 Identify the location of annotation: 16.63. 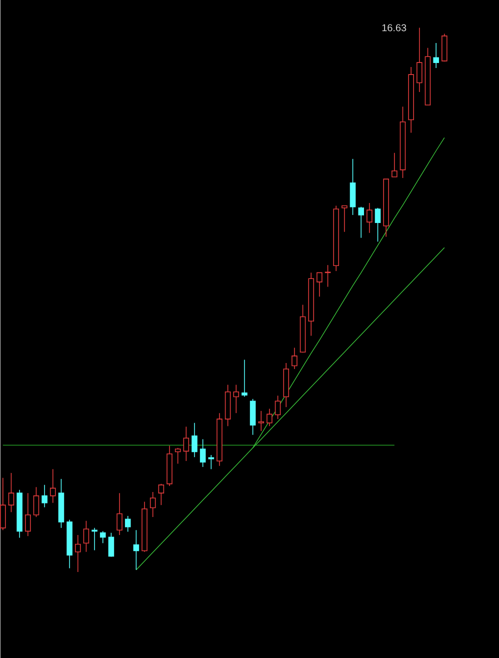
(394, 28).